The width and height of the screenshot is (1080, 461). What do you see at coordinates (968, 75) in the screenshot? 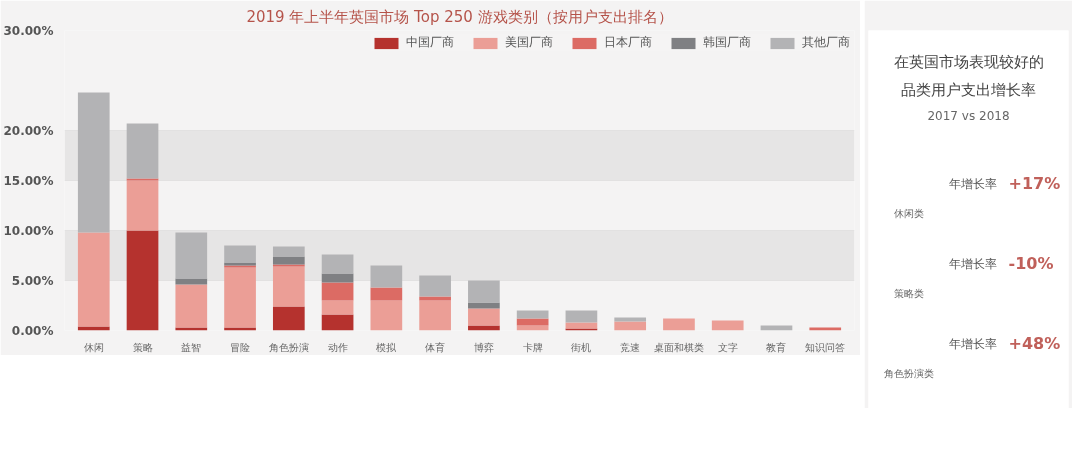
I see `text: 在英国市场表现较好的品类用户支出增长率` at bounding box center [968, 75].